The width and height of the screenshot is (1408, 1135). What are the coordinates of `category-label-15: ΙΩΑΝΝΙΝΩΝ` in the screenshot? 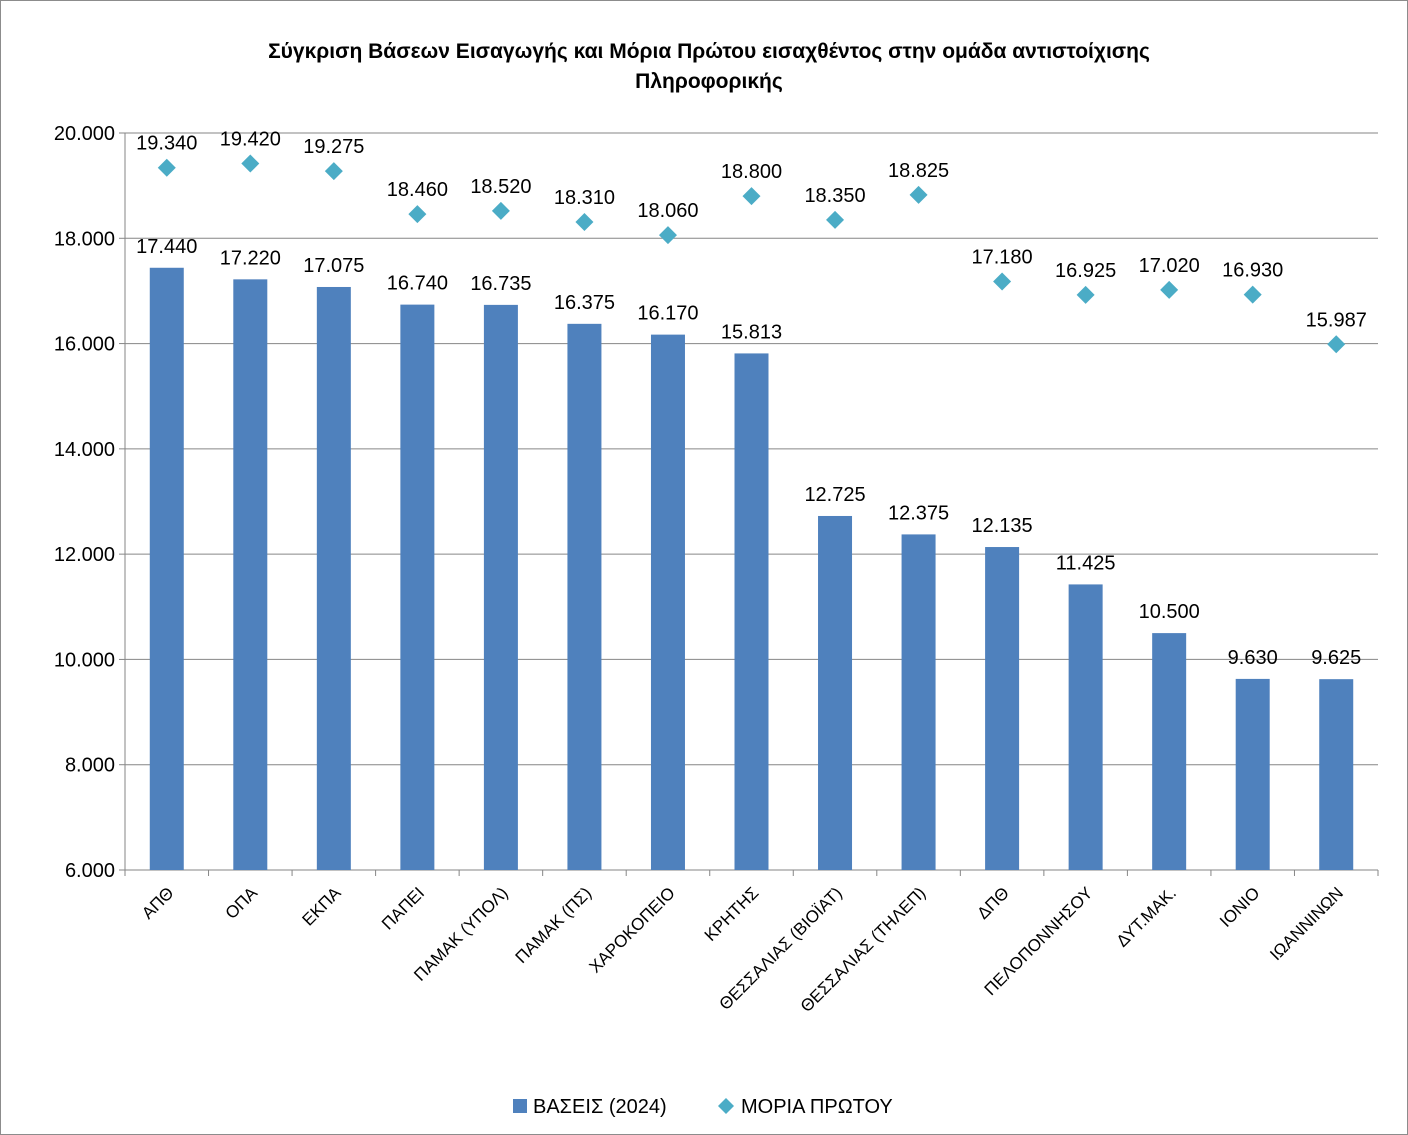 It's located at (1306, 923).